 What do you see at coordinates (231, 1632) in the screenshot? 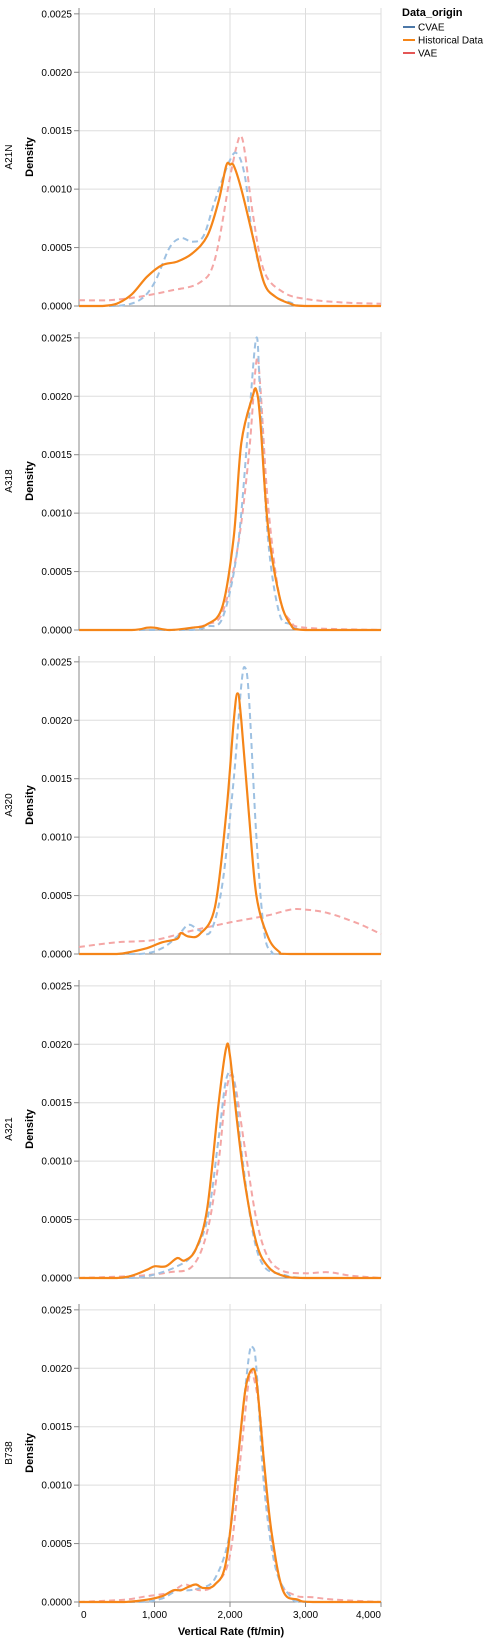
I see `x-axis-title: Vertical Rate (ft/min)` at bounding box center [231, 1632].